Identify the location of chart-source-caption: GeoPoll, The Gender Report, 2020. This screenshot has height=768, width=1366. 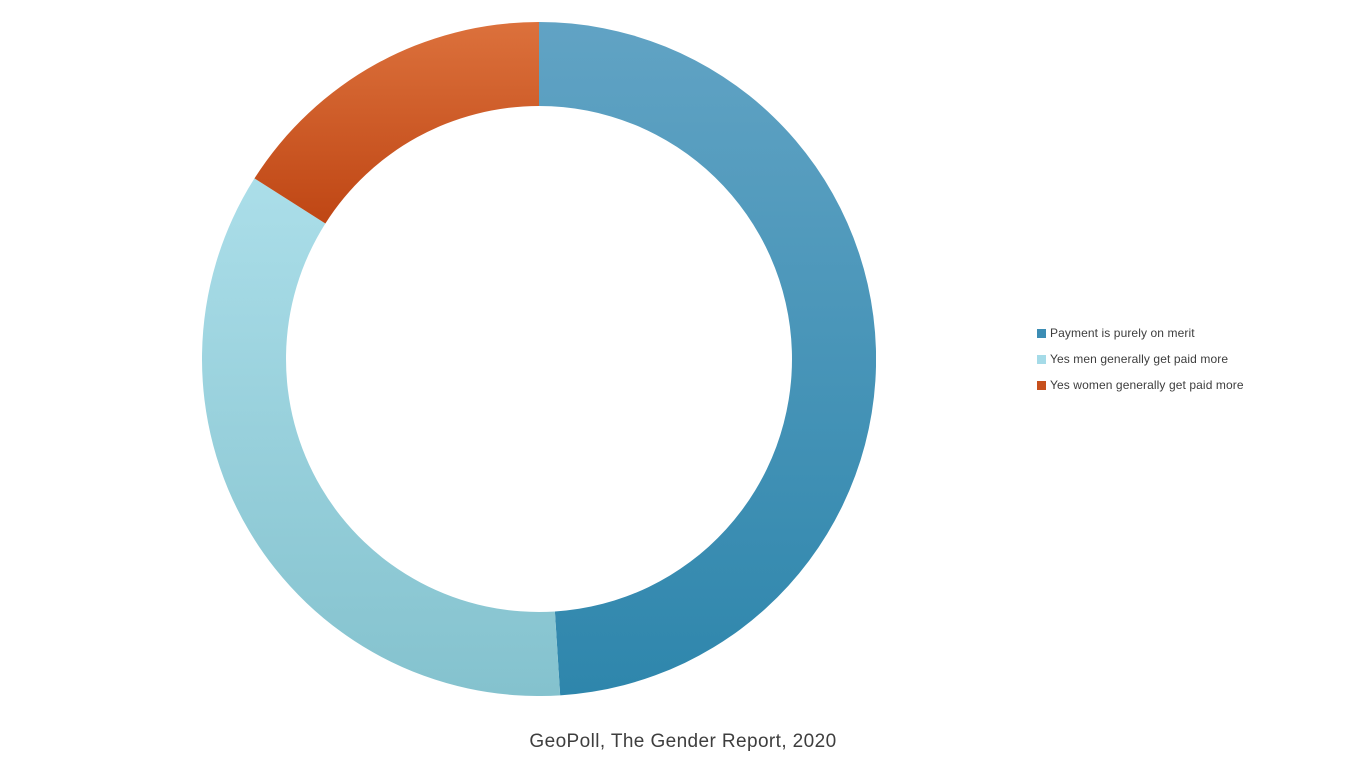
(683, 741).